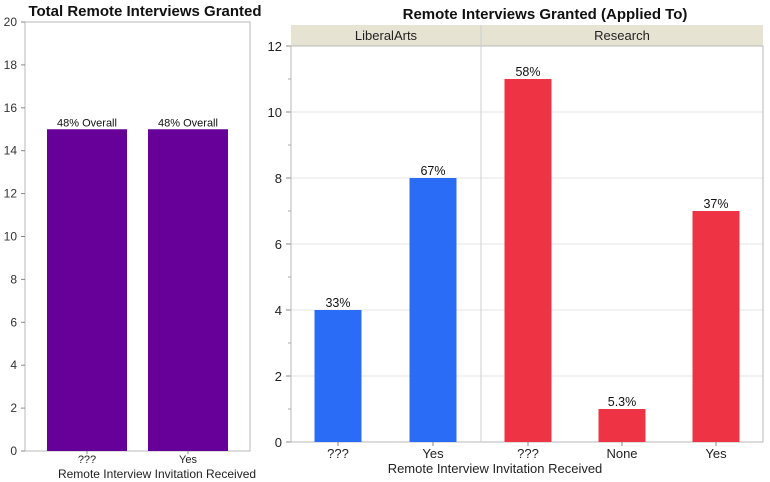 Image resolution: width=770 pixels, height=482 pixels. I want to click on left-y-tick-label: 0, so click(13, 451).